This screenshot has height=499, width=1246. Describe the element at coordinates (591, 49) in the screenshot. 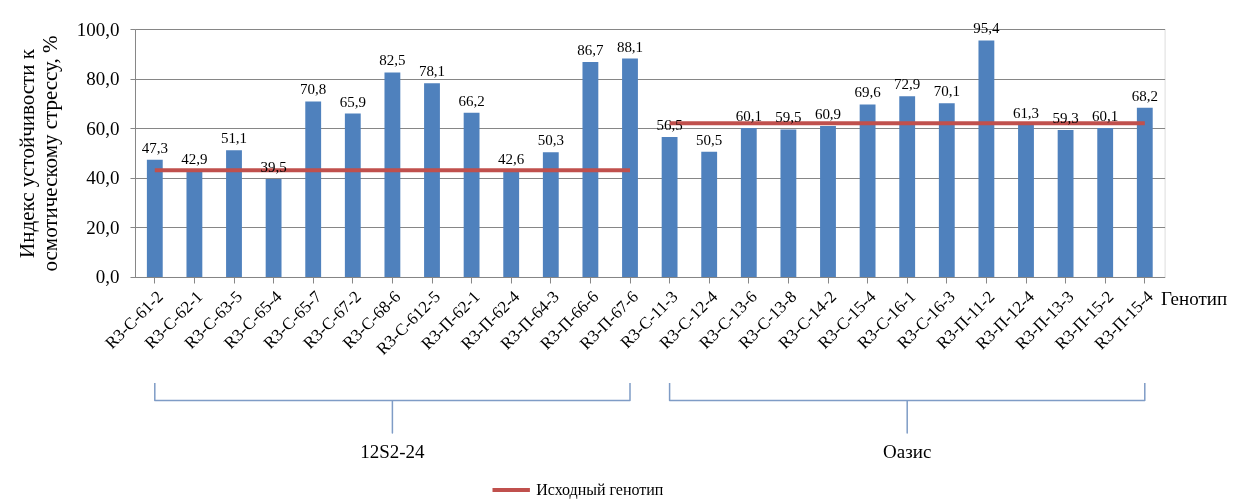

I see `data-label: 86,7` at that location.